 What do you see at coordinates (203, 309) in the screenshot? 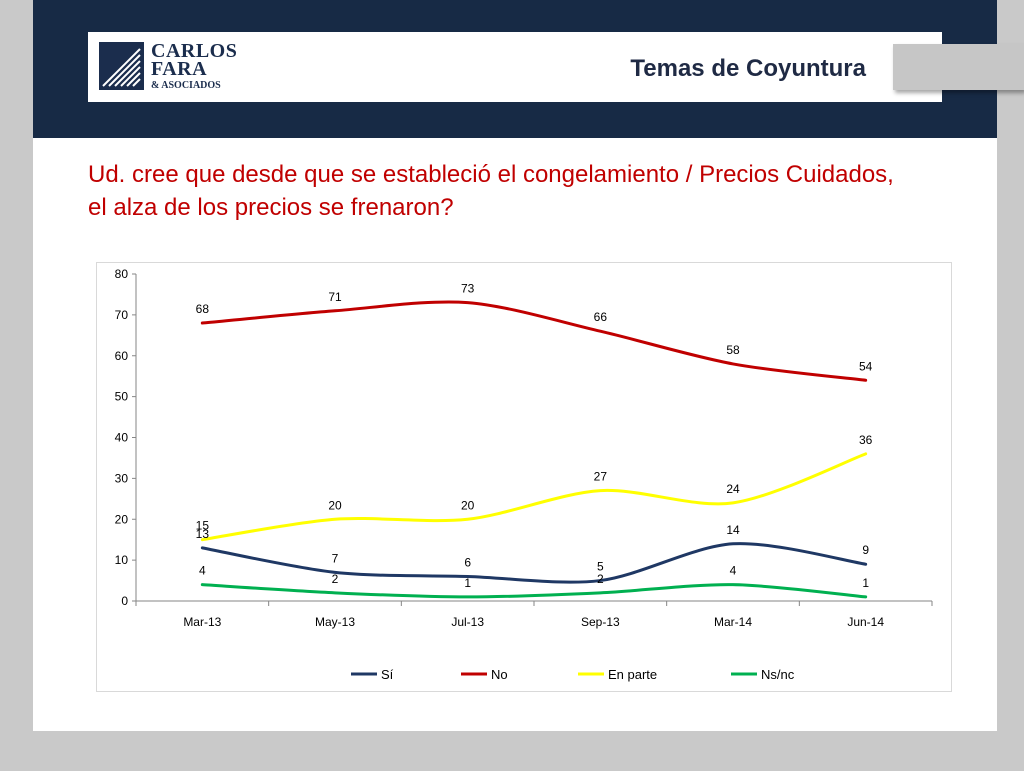
I see `data-label-no: 68` at bounding box center [203, 309].